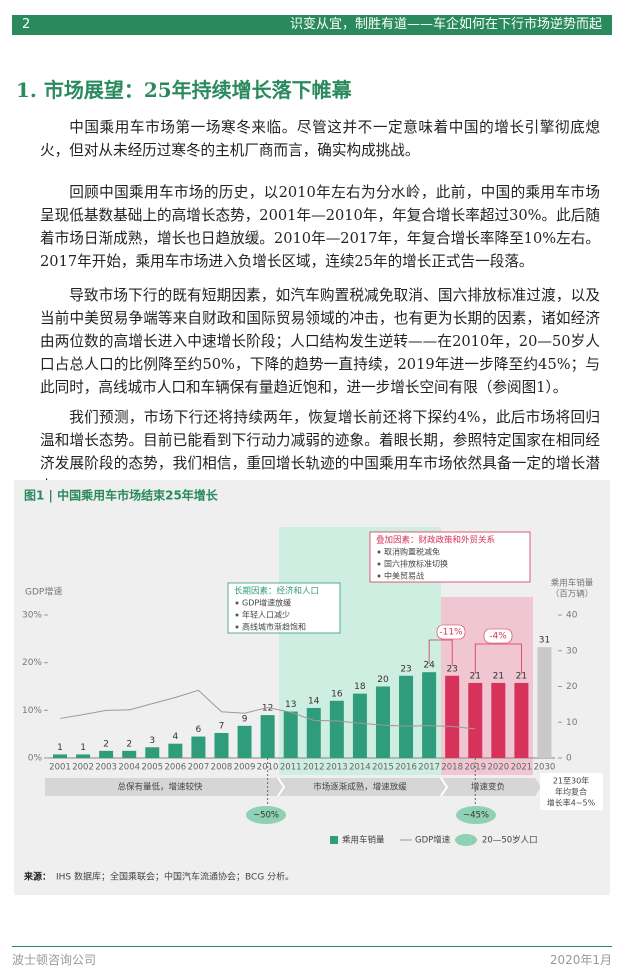 The width and height of the screenshot is (625, 977). I want to click on phase-label: 增速变负, so click(488, 787).